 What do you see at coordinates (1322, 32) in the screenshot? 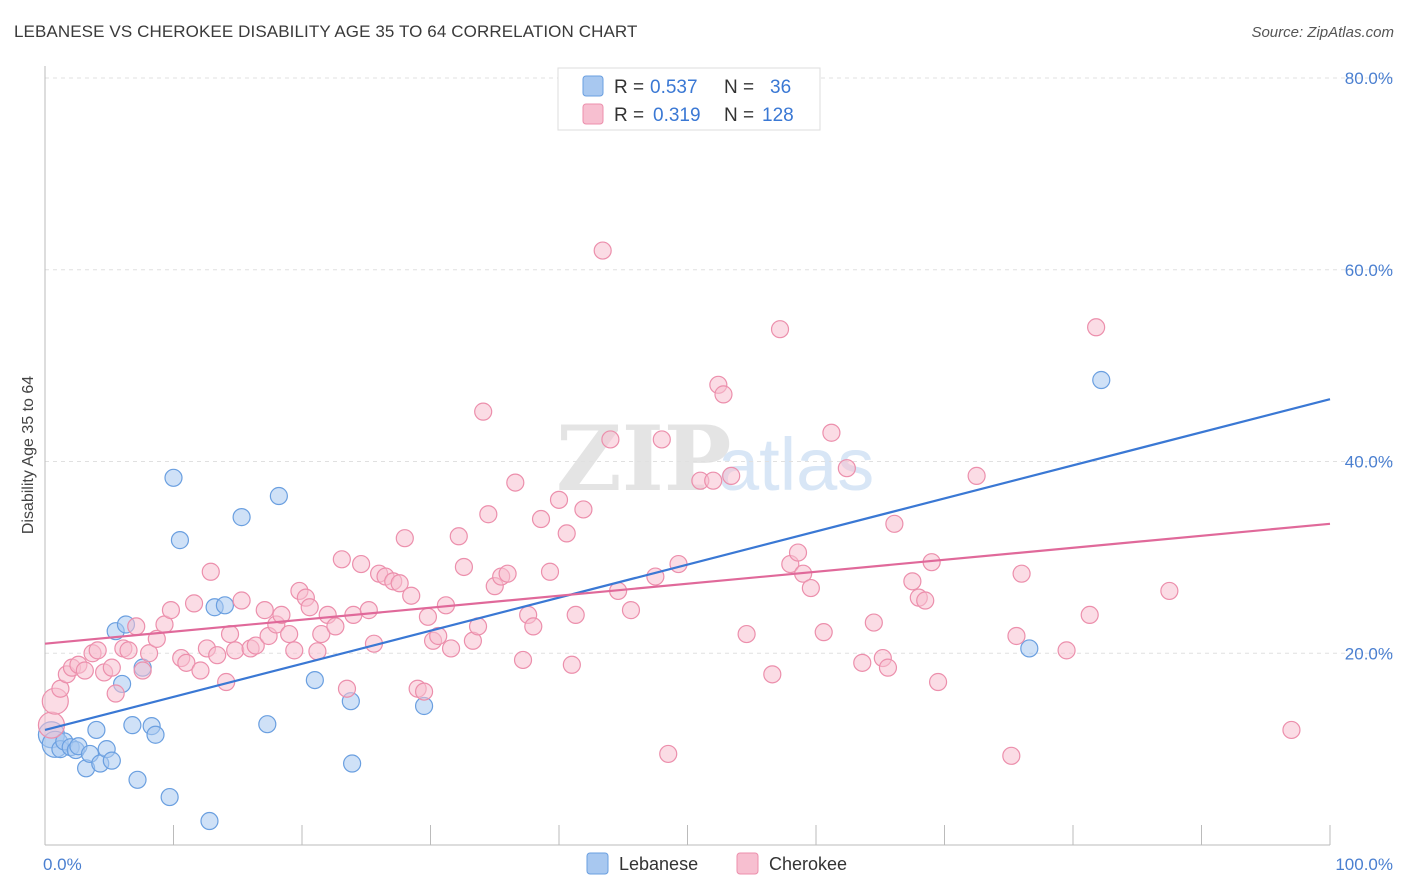
I see `chart-source: Source: ZipAtlas.com` at bounding box center [1322, 32].